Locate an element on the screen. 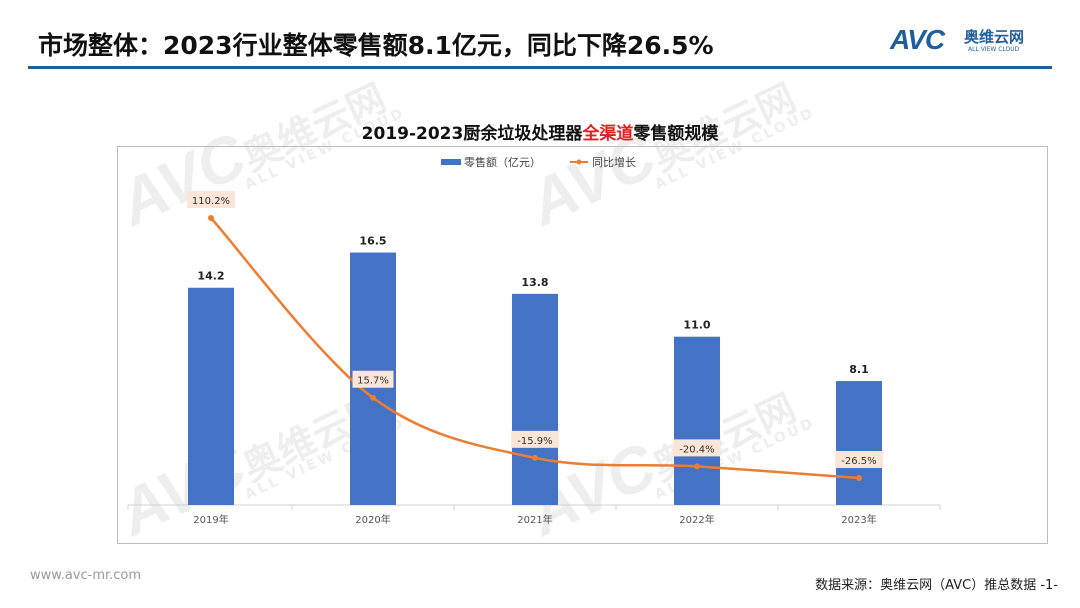  chart-title: 2019-2023厨余垃圾处理器全渠道零售额规模 is located at coordinates (540, 134).